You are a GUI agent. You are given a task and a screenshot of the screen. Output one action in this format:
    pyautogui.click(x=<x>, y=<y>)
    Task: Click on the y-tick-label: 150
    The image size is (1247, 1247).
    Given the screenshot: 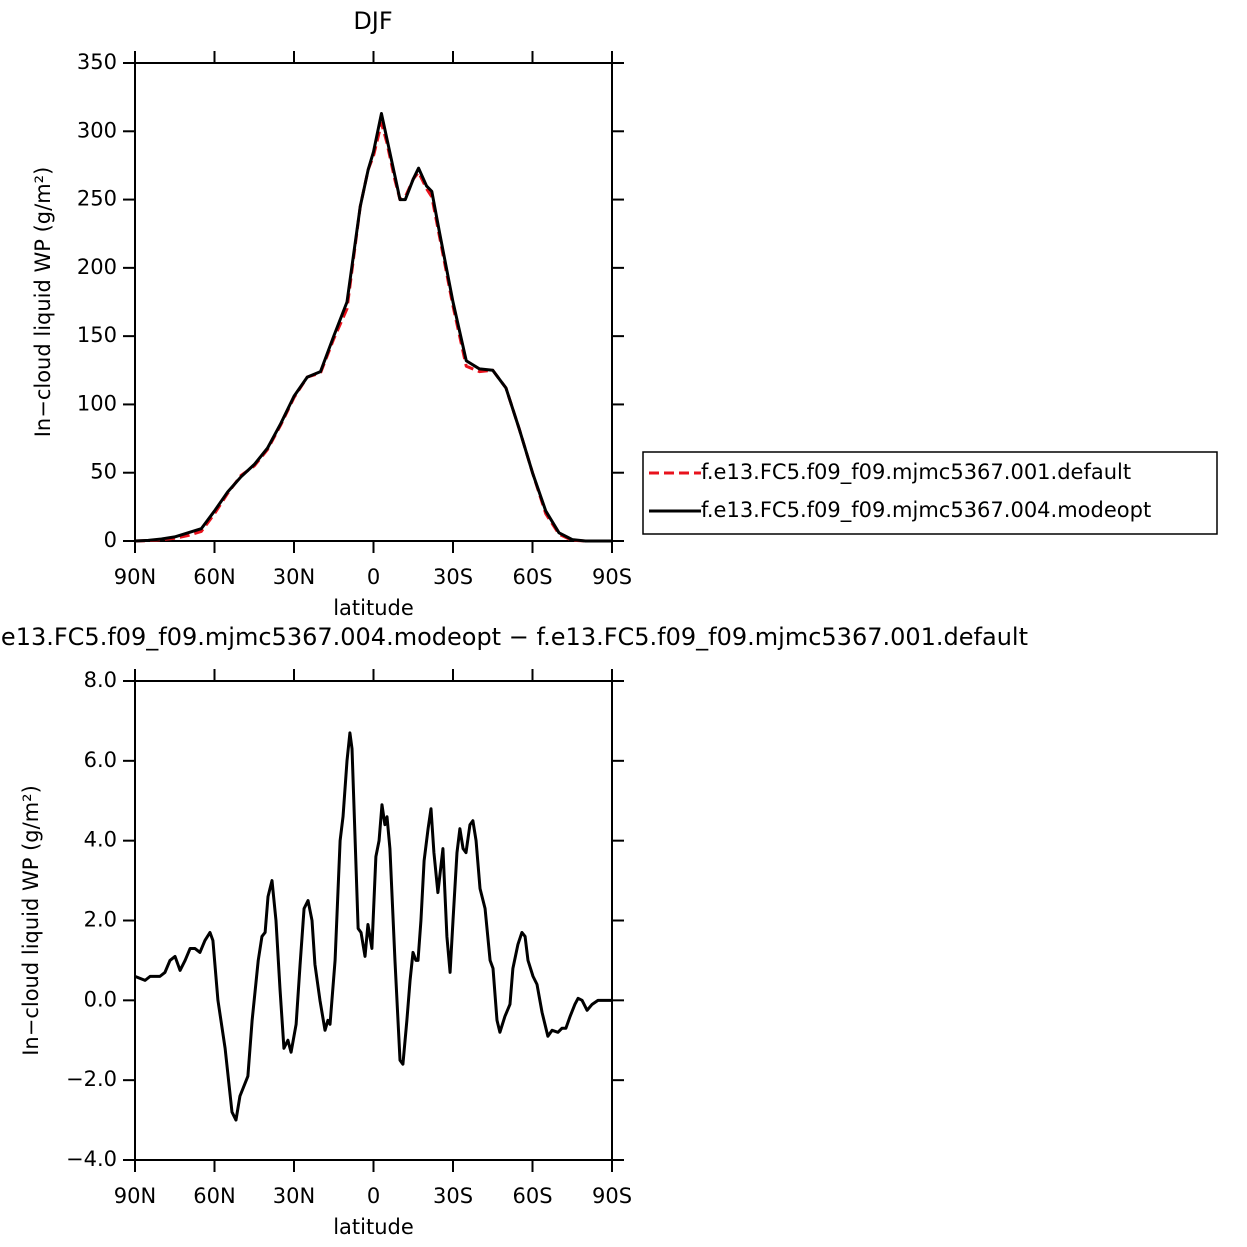 What is the action you would take?
    pyautogui.click(x=97, y=335)
    